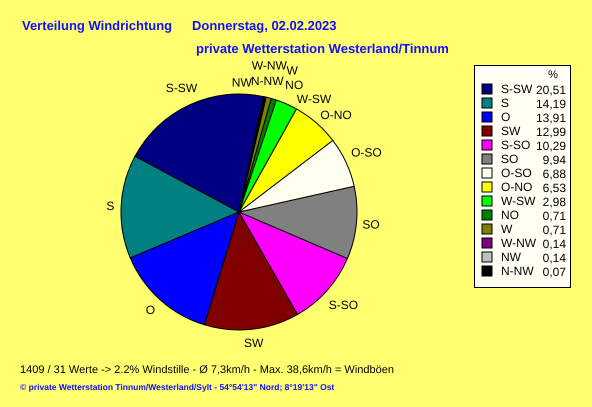  Describe the element at coordinates (336, 115) in the screenshot. I see `slice-label: O-NO` at that location.